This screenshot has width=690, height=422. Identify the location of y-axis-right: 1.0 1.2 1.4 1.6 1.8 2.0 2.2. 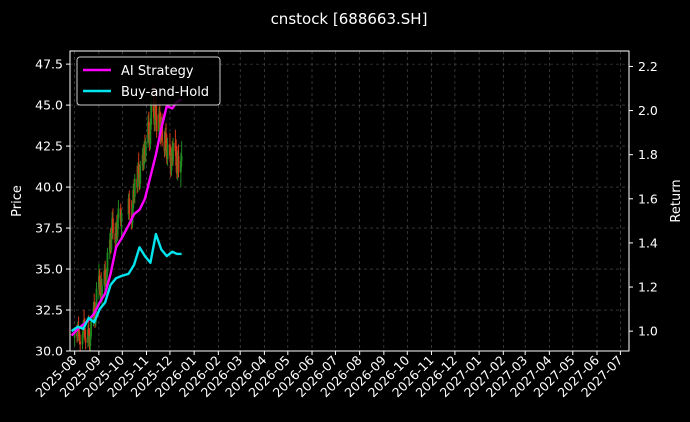
(643, 199).